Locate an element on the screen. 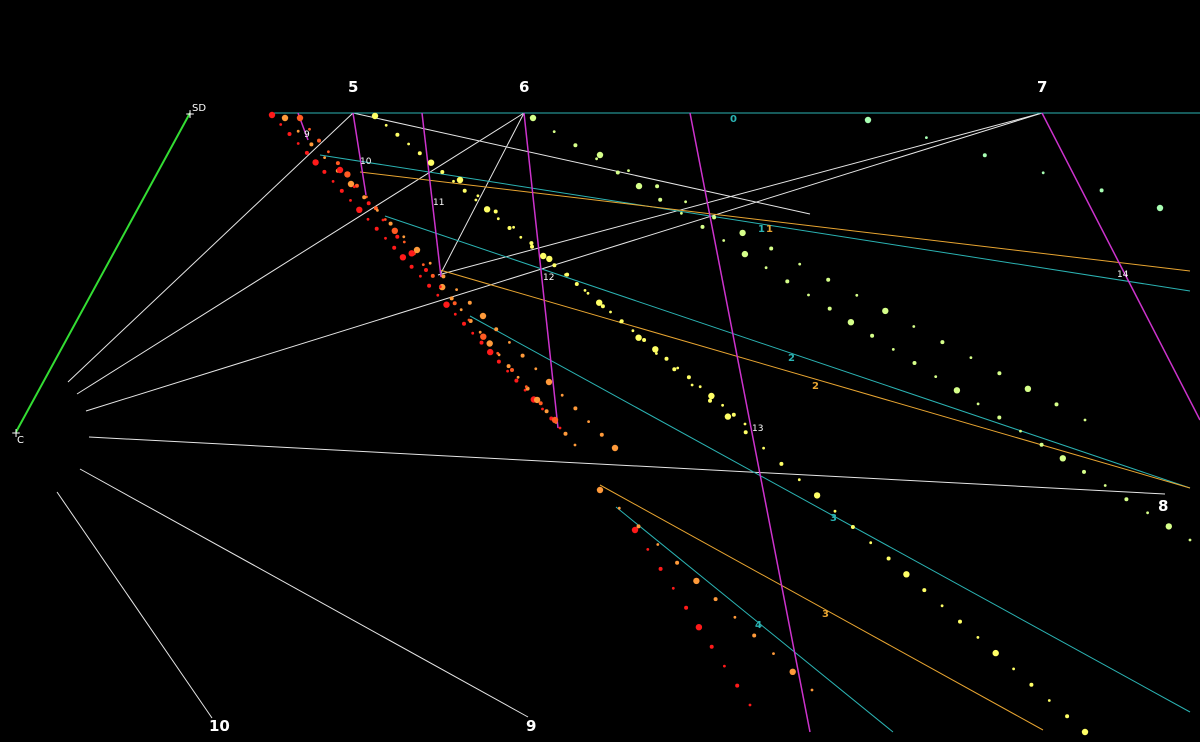 Image resolution: width=1200 pixels, height=742 pixels. magenta-label-14: 14 is located at coordinates (1123, 275).